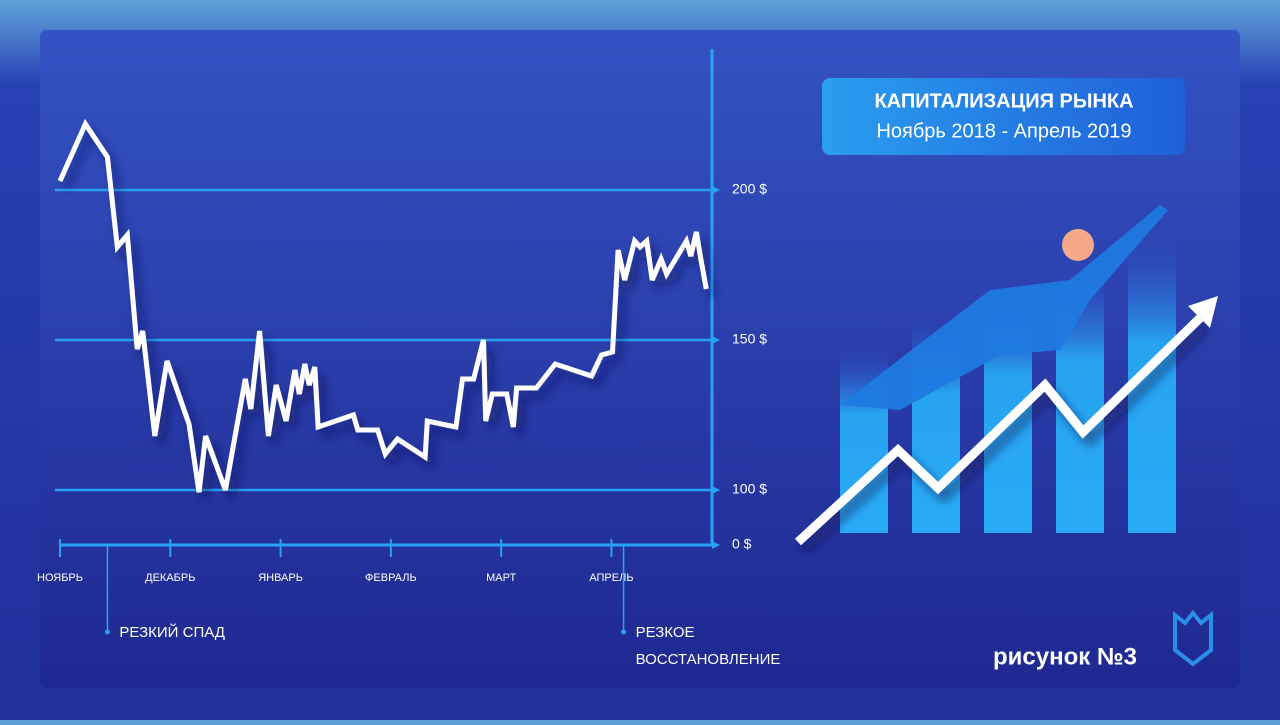 The width and height of the screenshot is (1280, 725). Describe the element at coordinates (60, 578) in the screenshot. I see `x-tick-label: НОЯБРЬ` at that location.